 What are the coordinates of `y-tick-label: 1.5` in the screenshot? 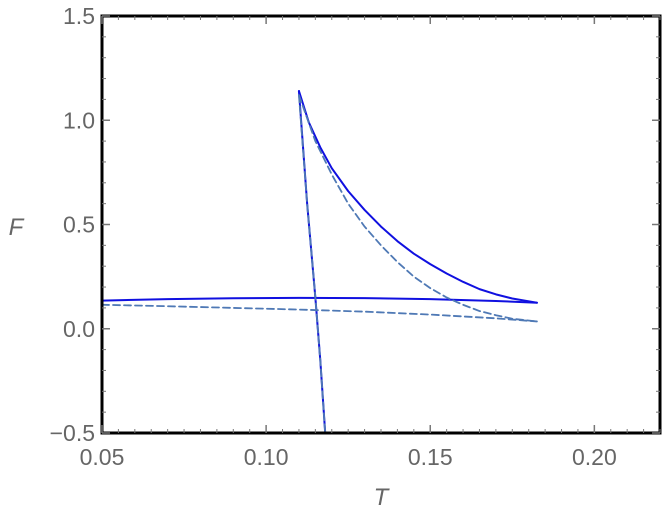 It's located at (79, 16).